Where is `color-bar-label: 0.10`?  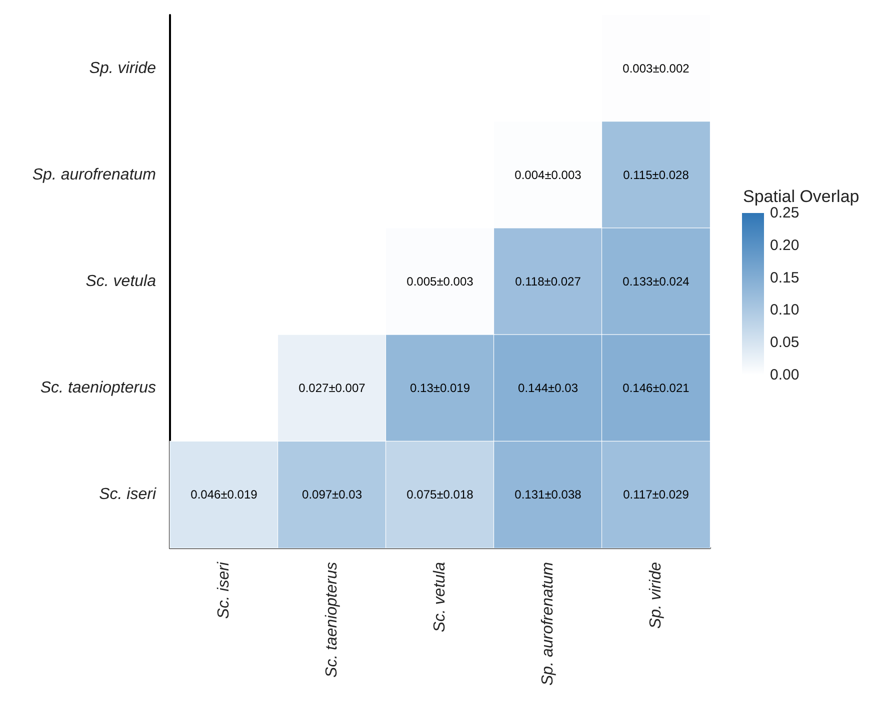
color-bar-label: 0.10 is located at coordinates (785, 310).